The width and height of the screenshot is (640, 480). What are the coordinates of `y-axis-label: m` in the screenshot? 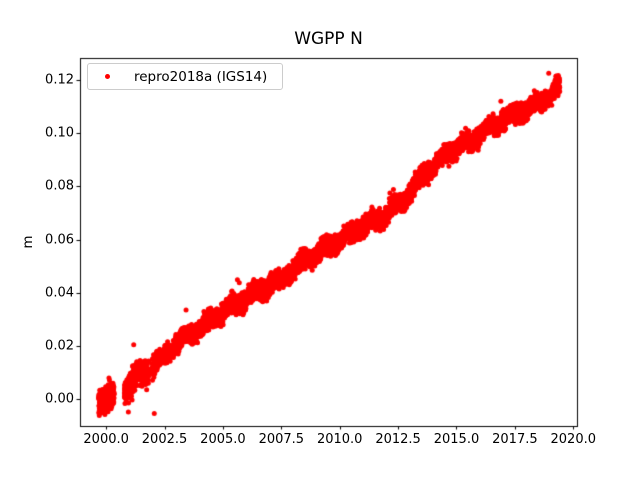 It's located at (28, 242).